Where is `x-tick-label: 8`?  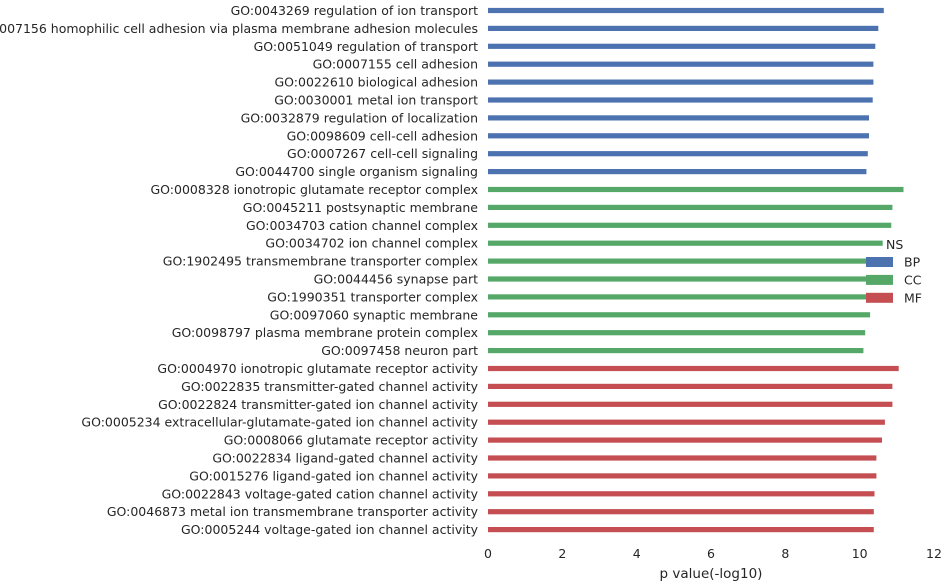 x-tick-label: 8 is located at coordinates (785, 553).